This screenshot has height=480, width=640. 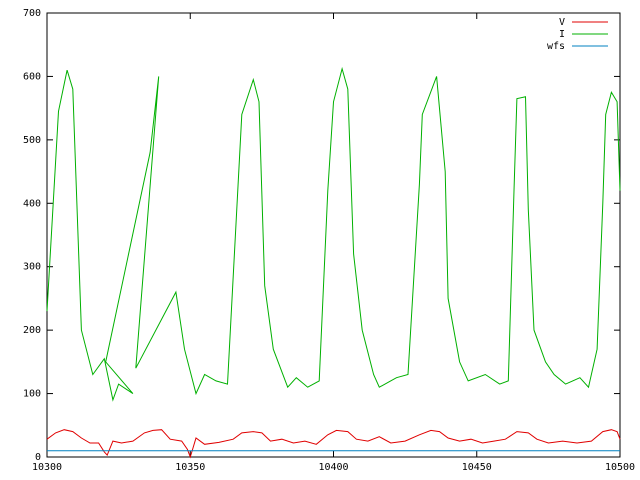 What do you see at coordinates (32, 203) in the screenshot?
I see `y-tick-label: 400` at bounding box center [32, 203].